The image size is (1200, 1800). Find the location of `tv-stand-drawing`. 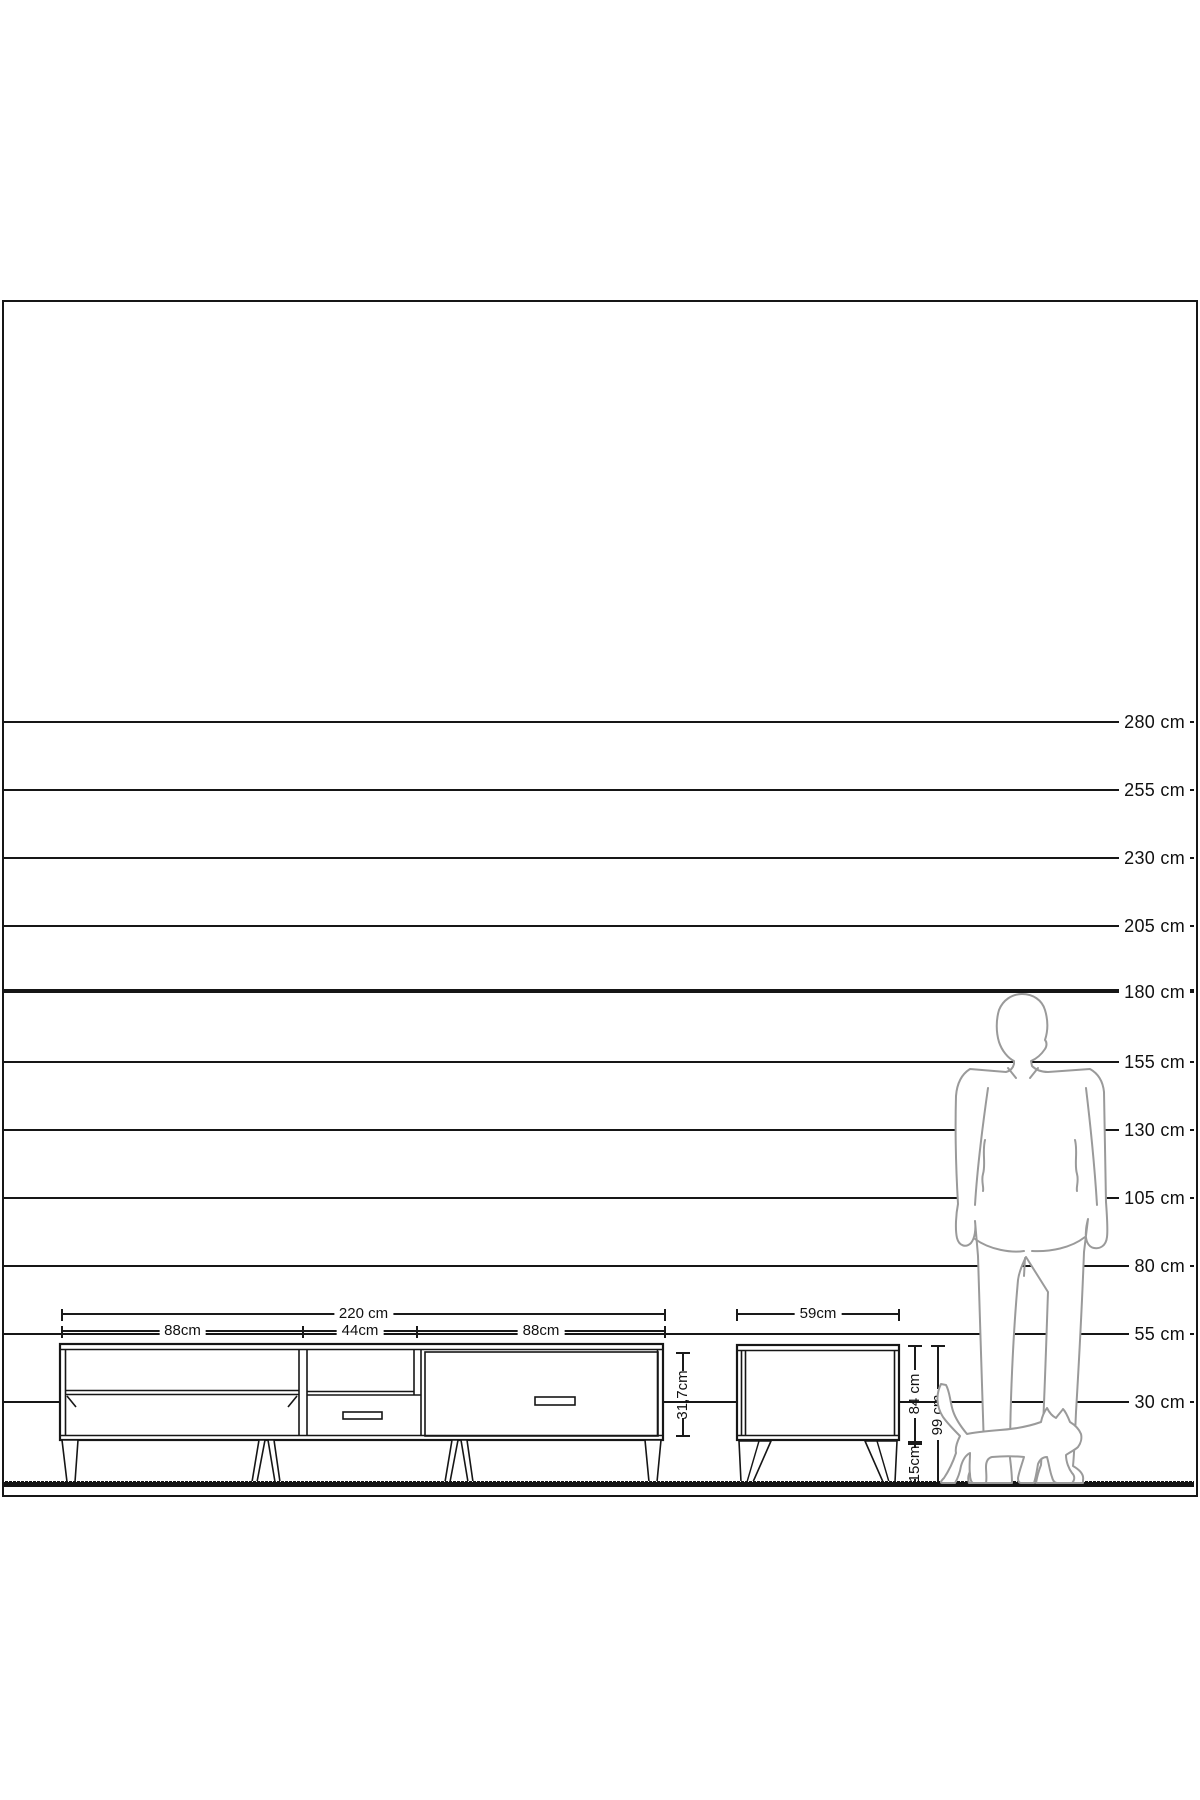

tv-stand-drawing is located at coordinates (361, 1412).